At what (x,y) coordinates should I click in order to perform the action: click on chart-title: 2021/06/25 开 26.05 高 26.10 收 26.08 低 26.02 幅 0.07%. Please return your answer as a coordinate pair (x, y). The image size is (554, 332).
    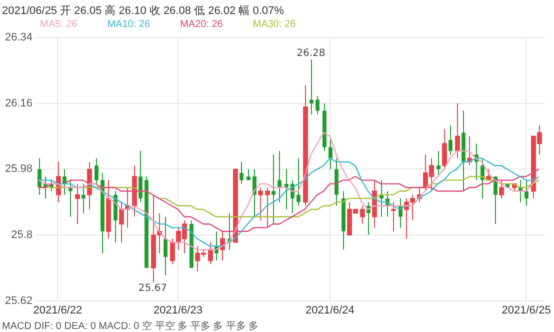
    Looking at the image, I should click on (143, 11).